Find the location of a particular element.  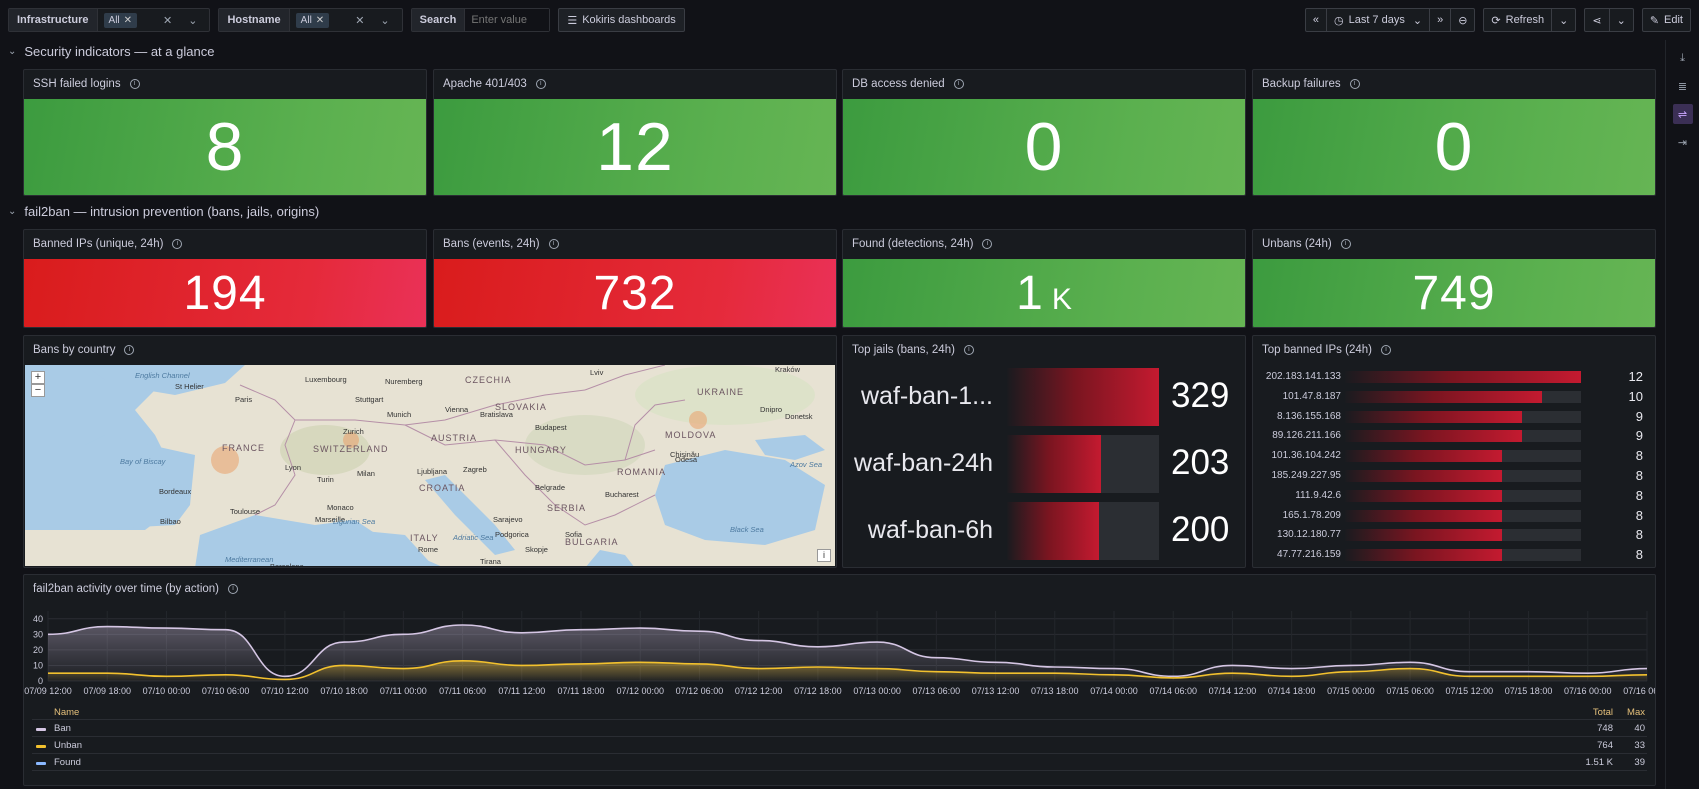

stat-panel-bans: Bans (events, 24h) i 732 is located at coordinates (635, 278).